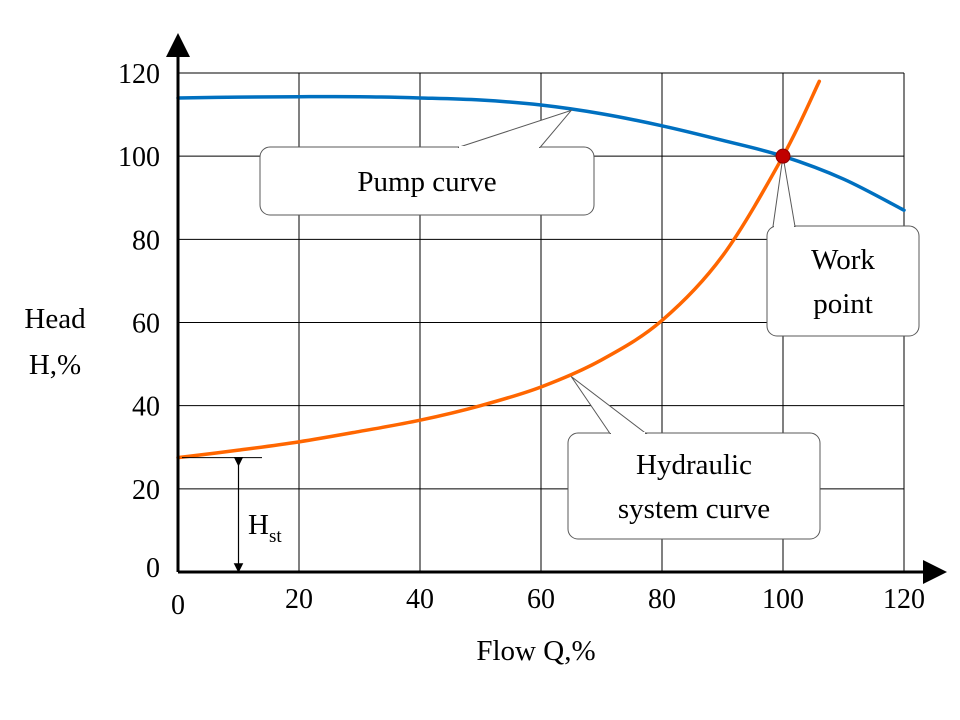 Image resolution: width=960 pixels, height=720 pixels. Describe the element at coordinates (265, 528) in the screenshot. I see `static-head-label: Hst` at that location.